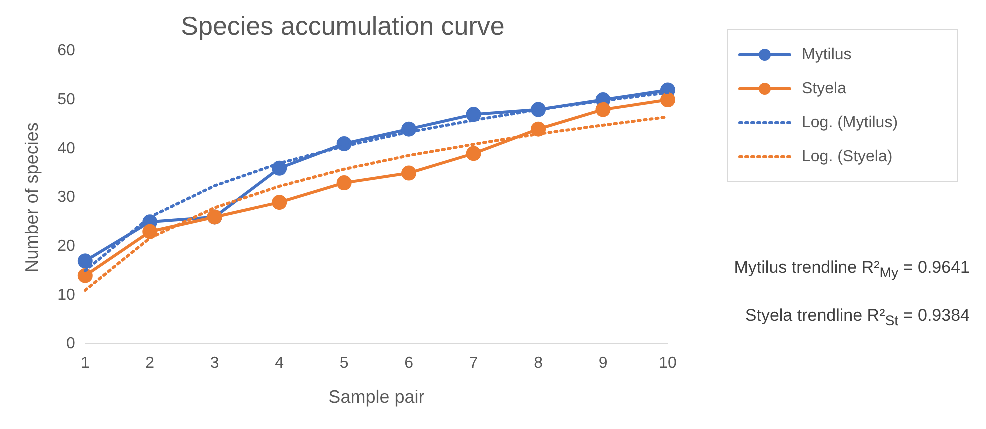 This screenshot has height=429, width=986. Describe the element at coordinates (827, 55) in the screenshot. I see `legend-label: Mytilus` at that location.